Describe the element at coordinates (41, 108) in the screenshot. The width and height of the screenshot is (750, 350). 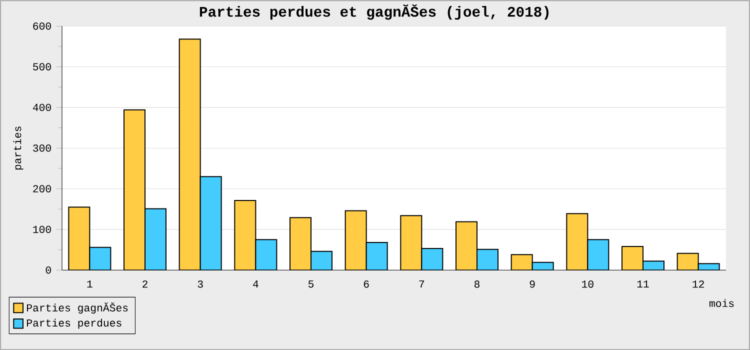
I see `y-tick-label: 400` at that location.